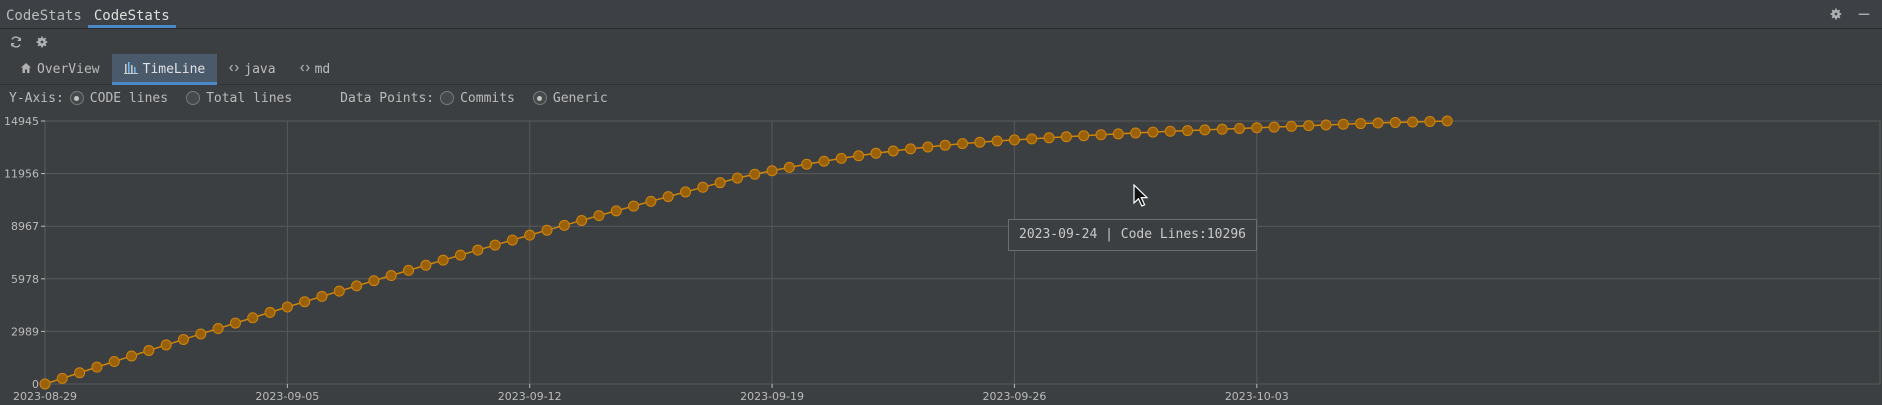  Describe the element at coordinates (539, 98) in the screenshot. I see `radio-generic` at that location.